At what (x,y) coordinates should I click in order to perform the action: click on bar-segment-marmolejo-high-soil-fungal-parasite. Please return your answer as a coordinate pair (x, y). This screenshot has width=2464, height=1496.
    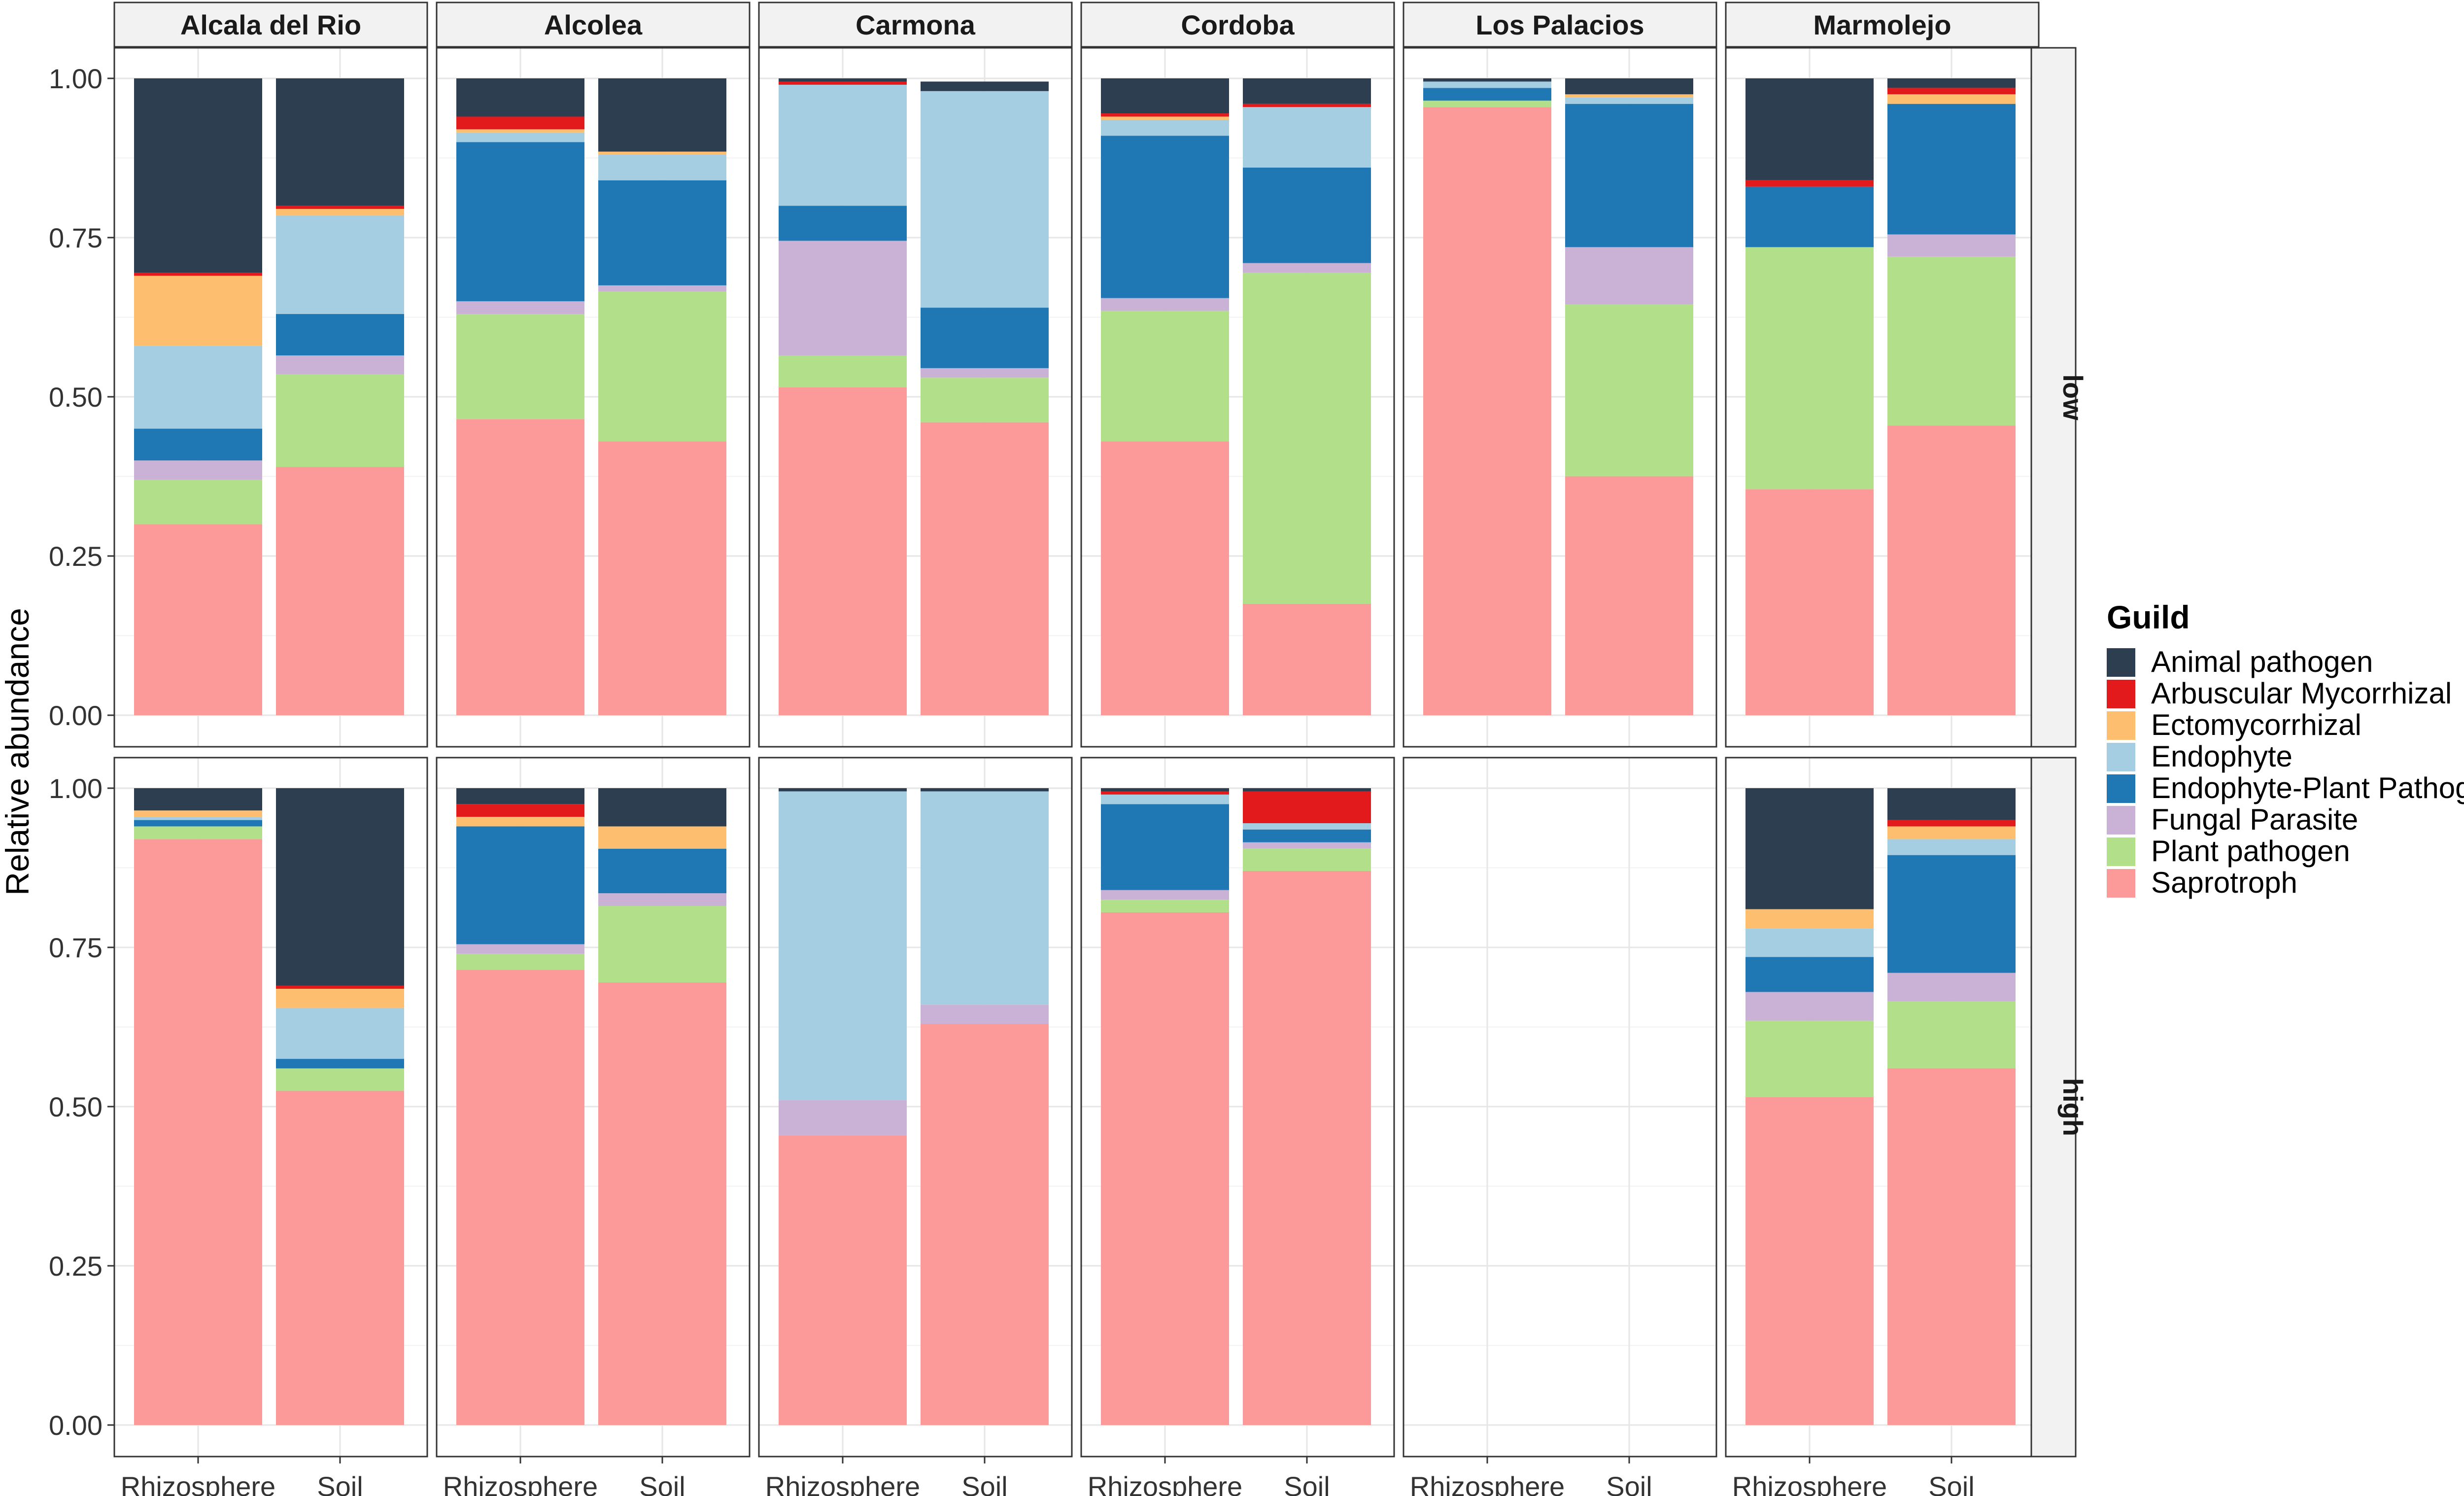
    Looking at the image, I should click on (1951, 987).